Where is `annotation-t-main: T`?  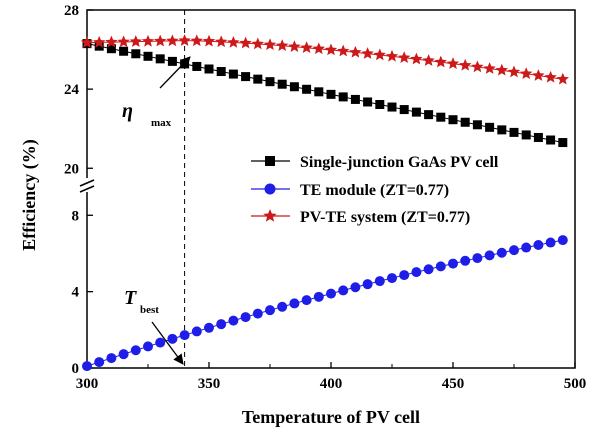
annotation-t-main: T is located at coordinates (130, 298).